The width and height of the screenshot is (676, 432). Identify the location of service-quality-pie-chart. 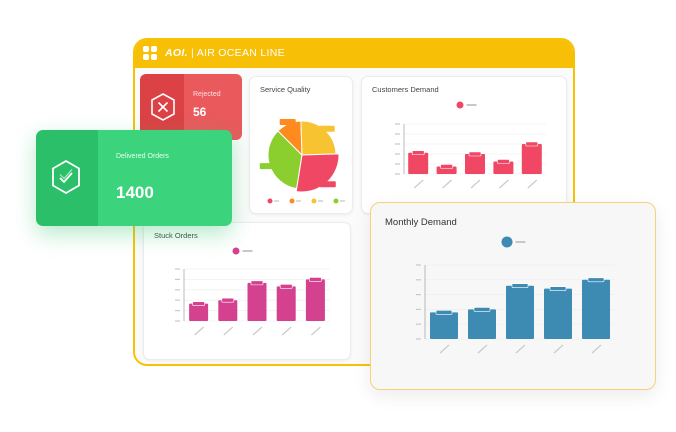
(302, 161).